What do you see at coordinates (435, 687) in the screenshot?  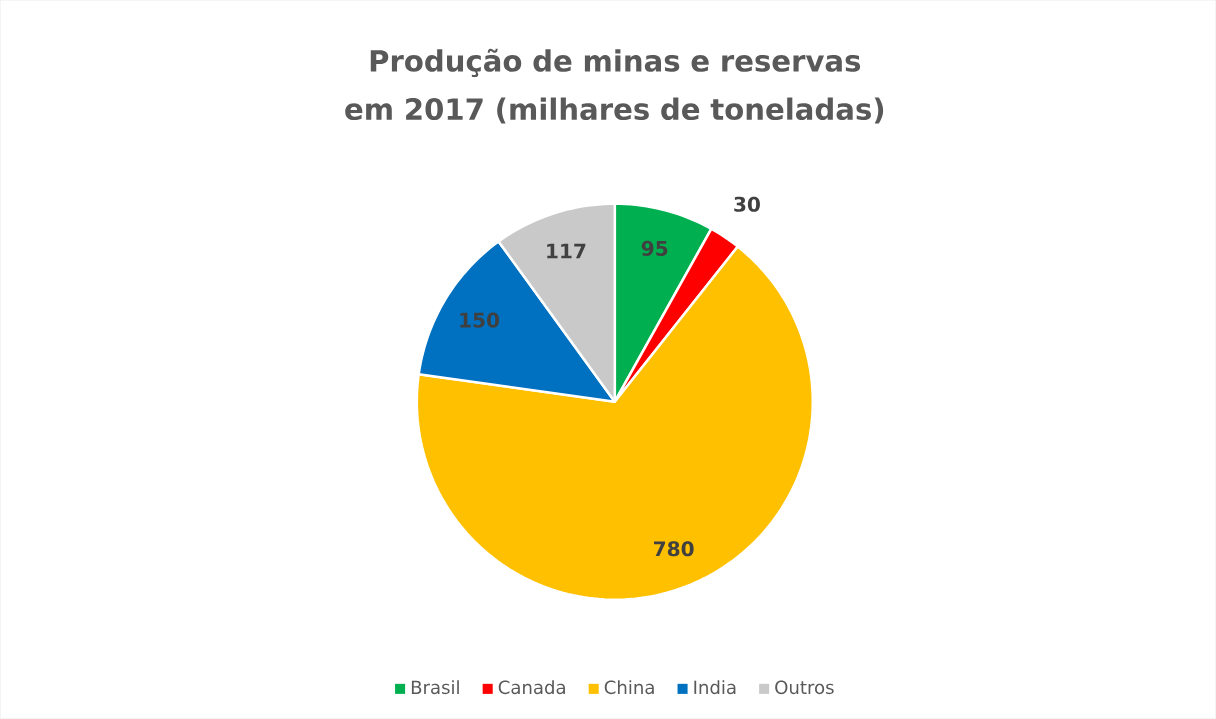 I see `legend-label: Brasil` at bounding box center [435, 687].